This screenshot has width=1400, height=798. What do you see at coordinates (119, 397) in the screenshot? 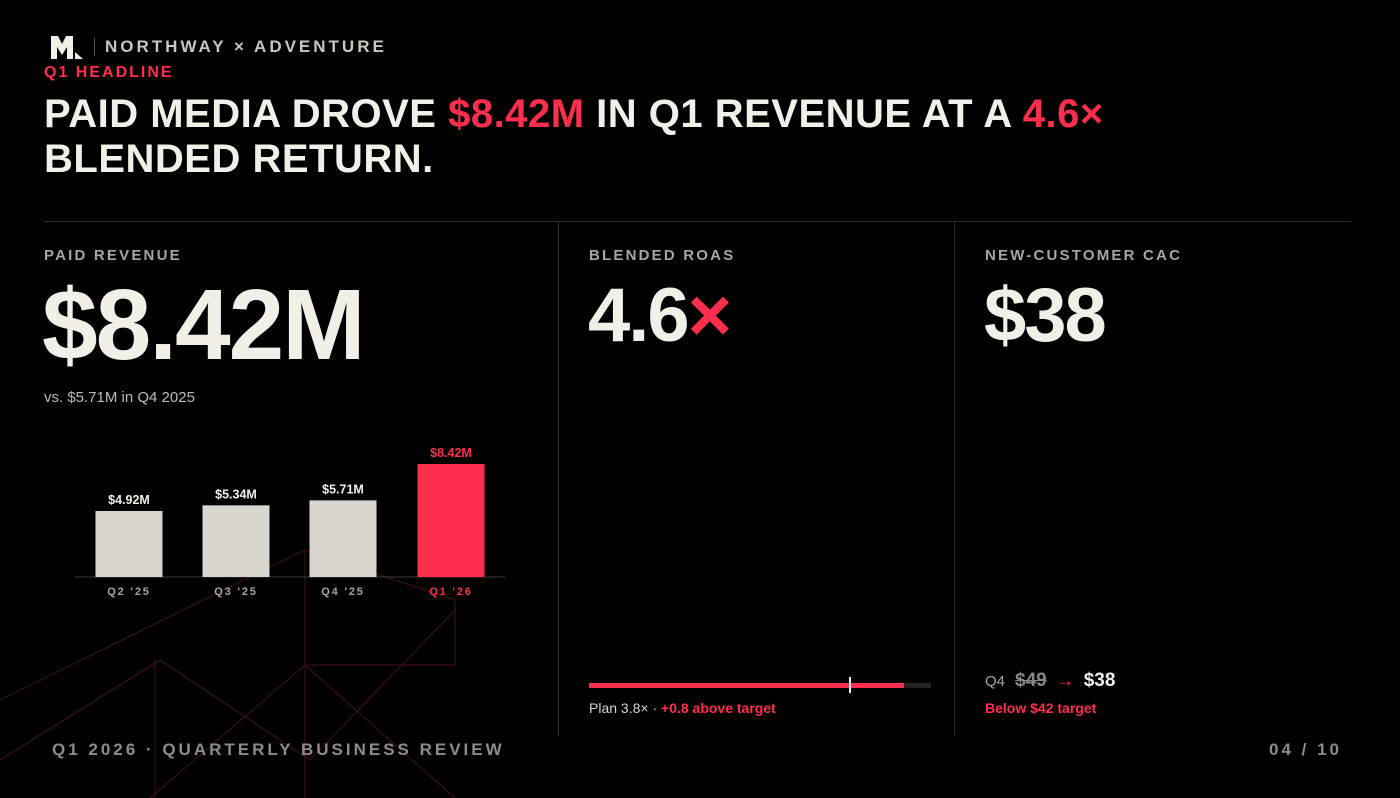
I see `paid-revenue-comparison: vs. $5.71M in Q4 2025` at bounding box center [119, 397].